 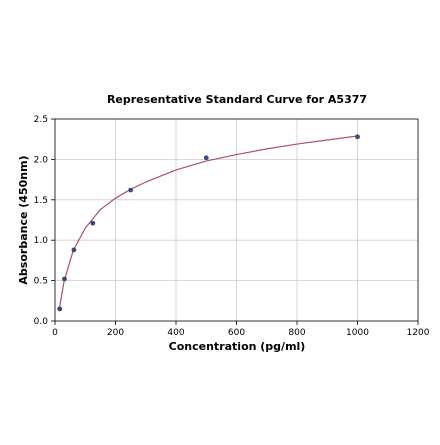 I want to click on x-tick-label: 400, so click(x=175, y=333).